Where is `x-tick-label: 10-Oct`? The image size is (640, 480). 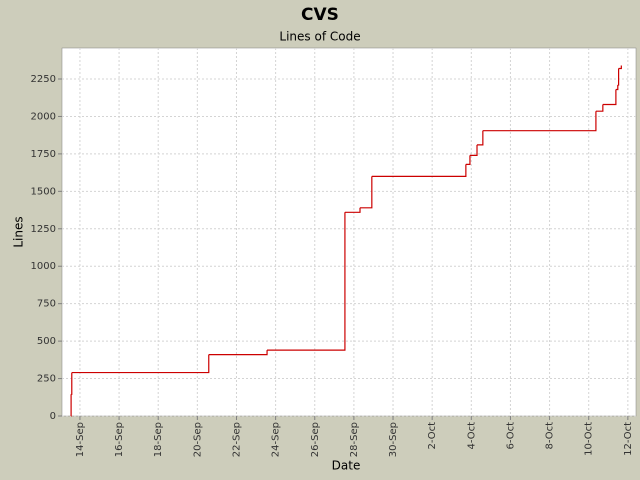 x-tick-label: 10-Oct is located at coordinates (589, 439).